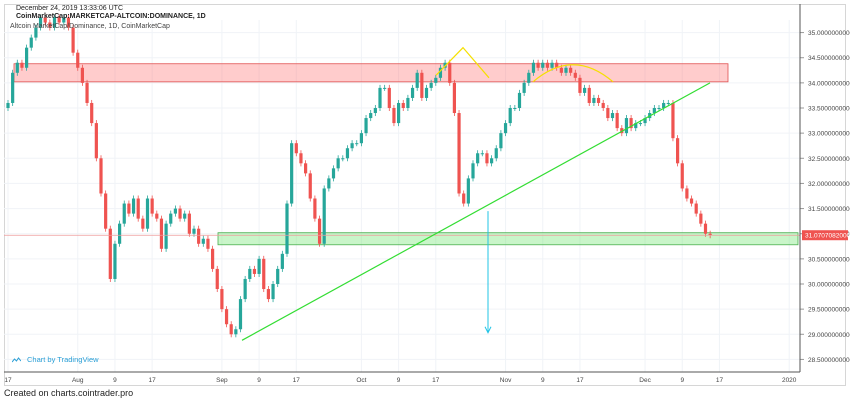  What do you see at coordinates (573, 73) in the screenshot?
I see `rounded-top-marker` at bounding box center [573, 73].